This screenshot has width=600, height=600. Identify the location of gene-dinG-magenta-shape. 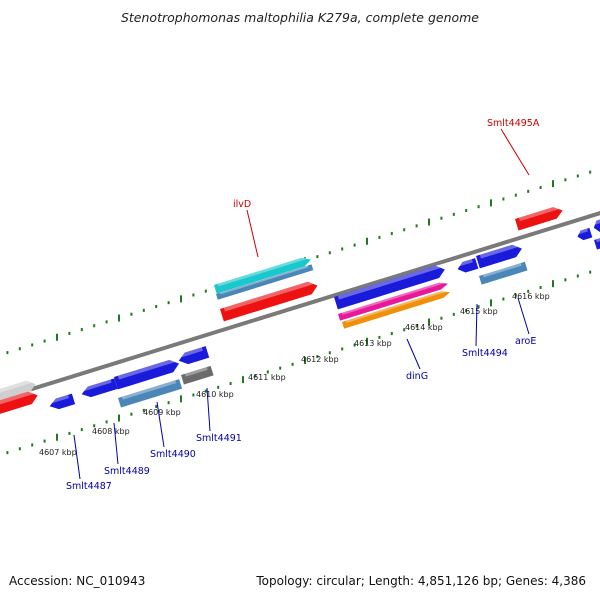
(393, 301).